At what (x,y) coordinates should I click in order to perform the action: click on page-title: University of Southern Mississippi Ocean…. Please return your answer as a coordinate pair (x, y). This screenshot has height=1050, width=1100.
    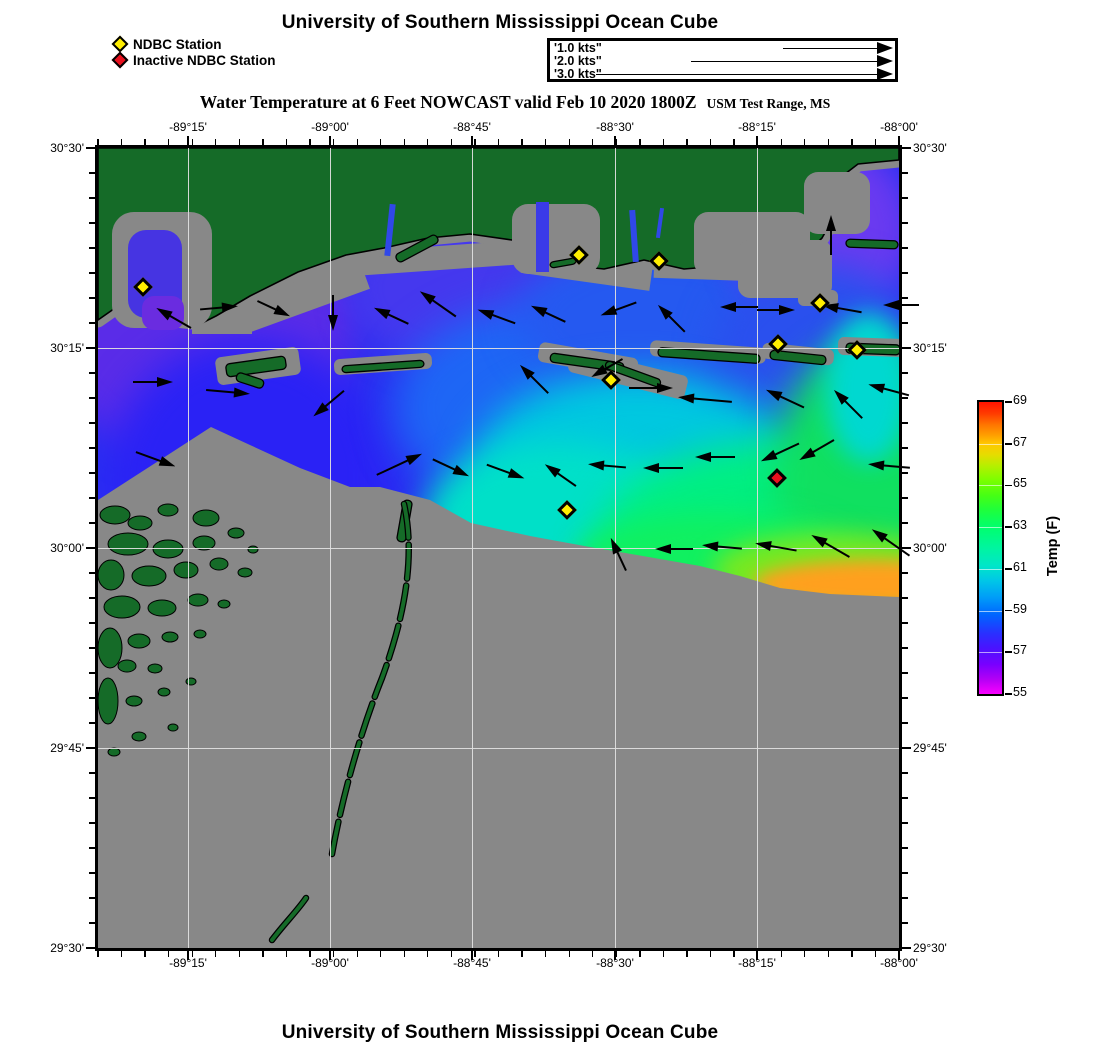
    Looking at the image, I should click on (500, 22).